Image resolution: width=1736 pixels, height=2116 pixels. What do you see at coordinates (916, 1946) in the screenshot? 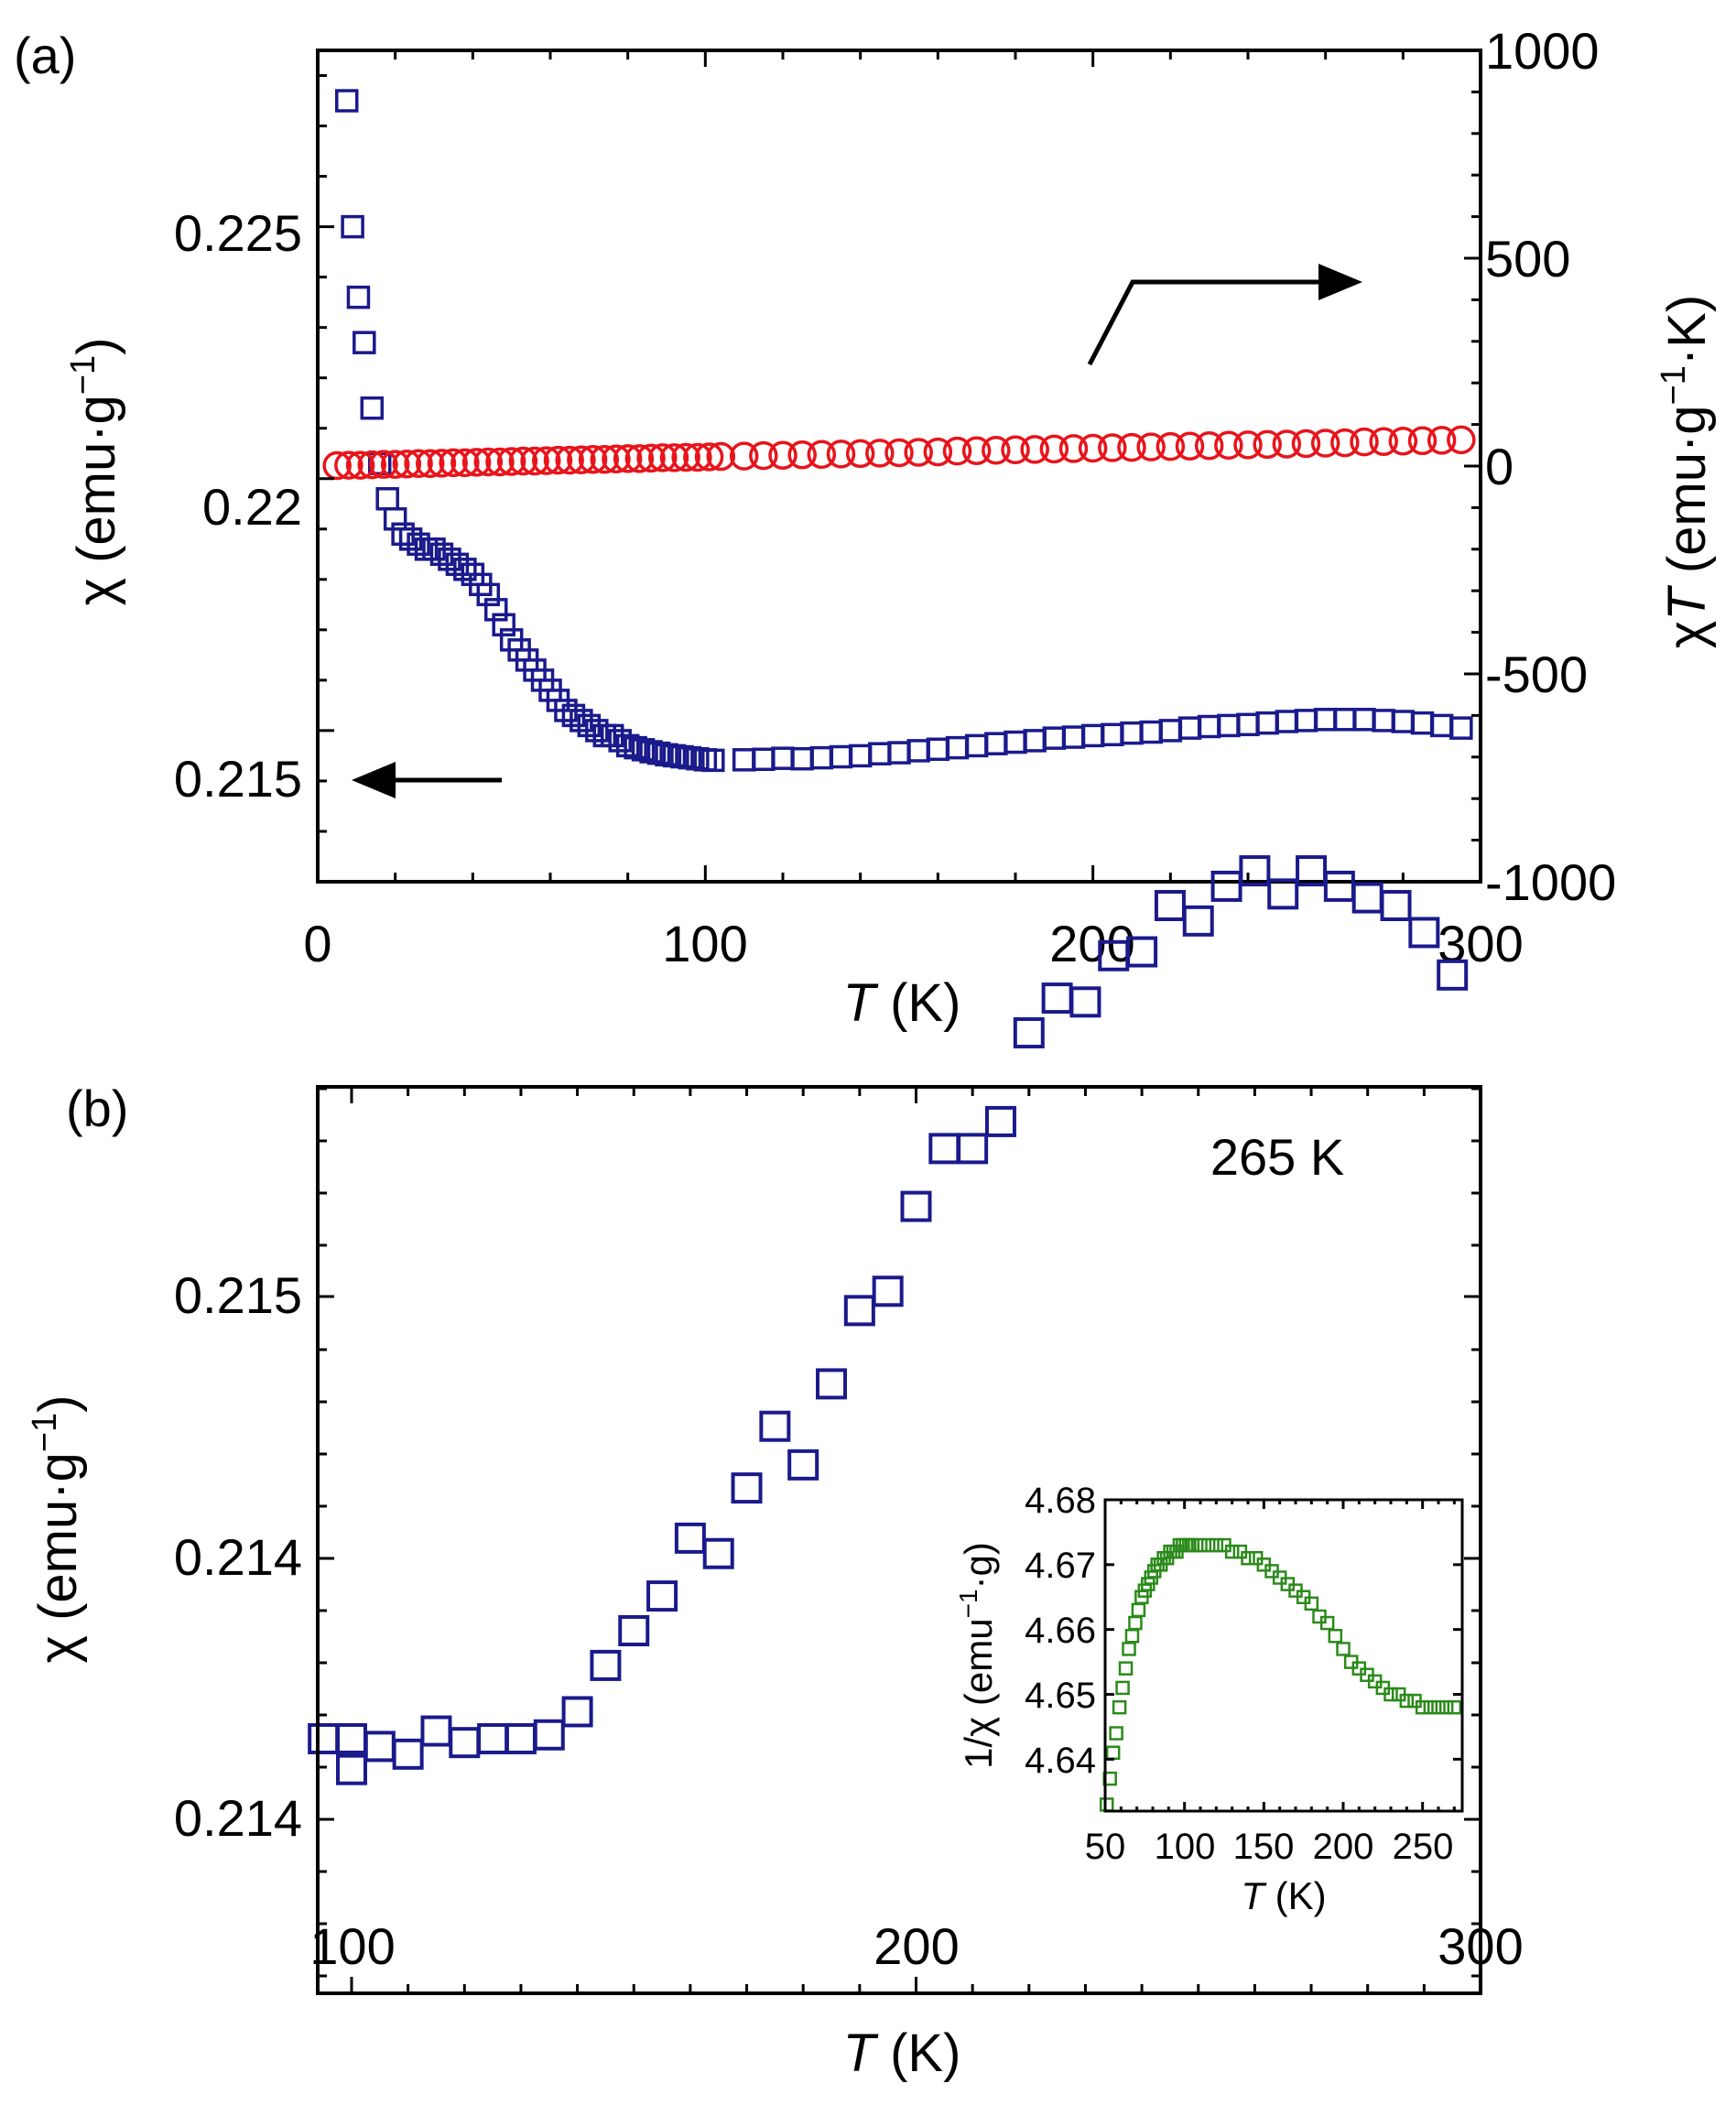
I see `panel-b-x-tick: 200` at bounding box center [916, 1946].